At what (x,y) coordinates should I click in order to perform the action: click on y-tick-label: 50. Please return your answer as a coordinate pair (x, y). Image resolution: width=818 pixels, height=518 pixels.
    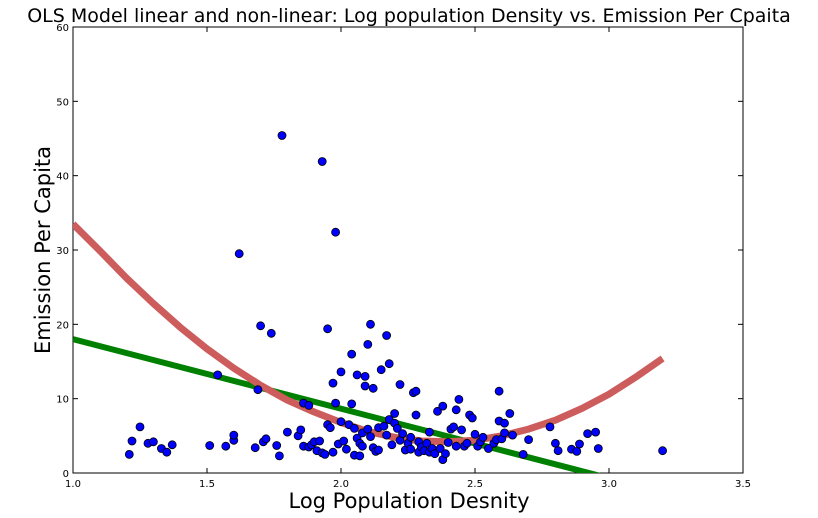
    Looking at the image, I should click on (62, 102).